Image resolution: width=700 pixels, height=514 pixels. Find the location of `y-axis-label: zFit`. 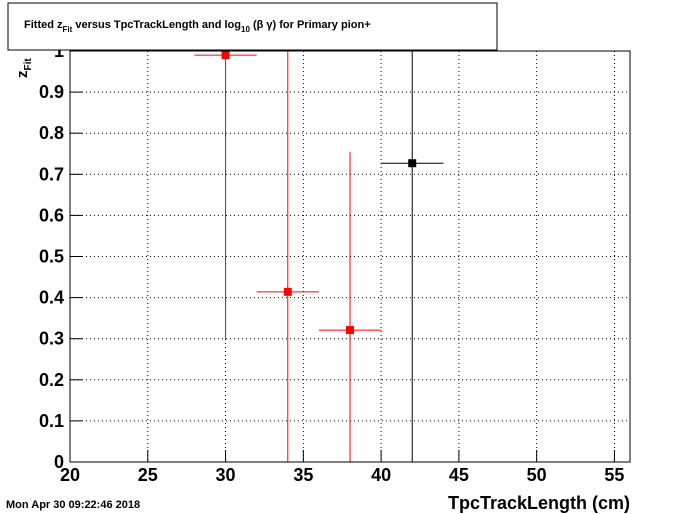

y-axis-label: zFit is located at coordinates (24, 68).